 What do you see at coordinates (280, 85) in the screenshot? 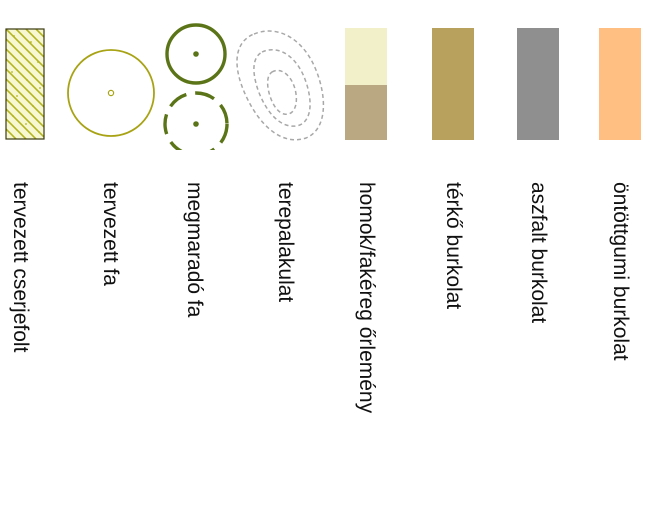
I see `terrain-contour-icon` at bounding box center [280, 85].